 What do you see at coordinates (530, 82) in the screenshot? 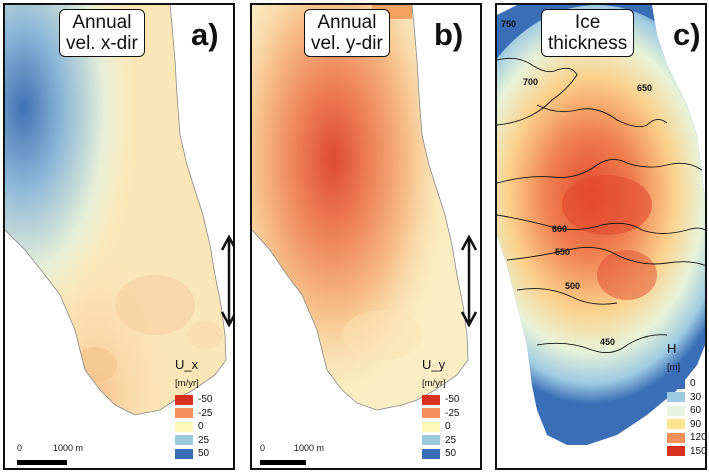
I see `contour-label: 700` at bounding box center [530, 82].